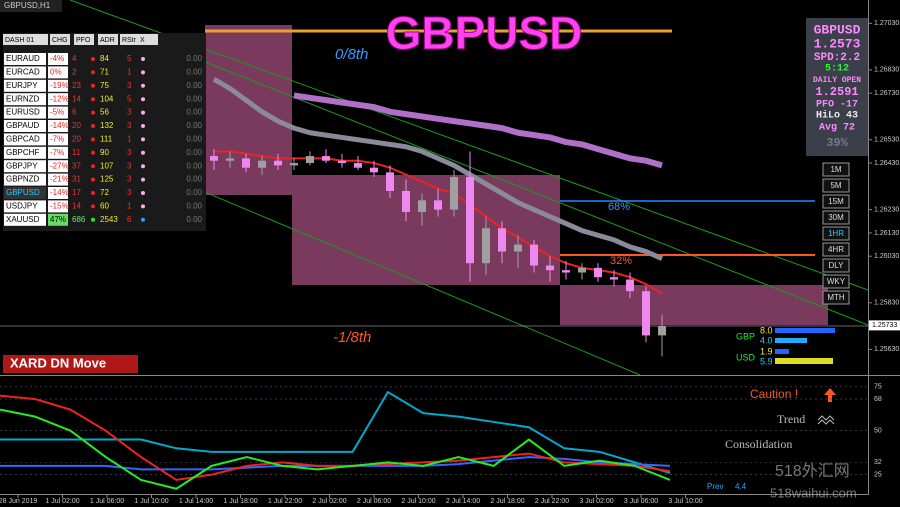  I want to click on y-tick-label: 1.27030, so click(886, 23).